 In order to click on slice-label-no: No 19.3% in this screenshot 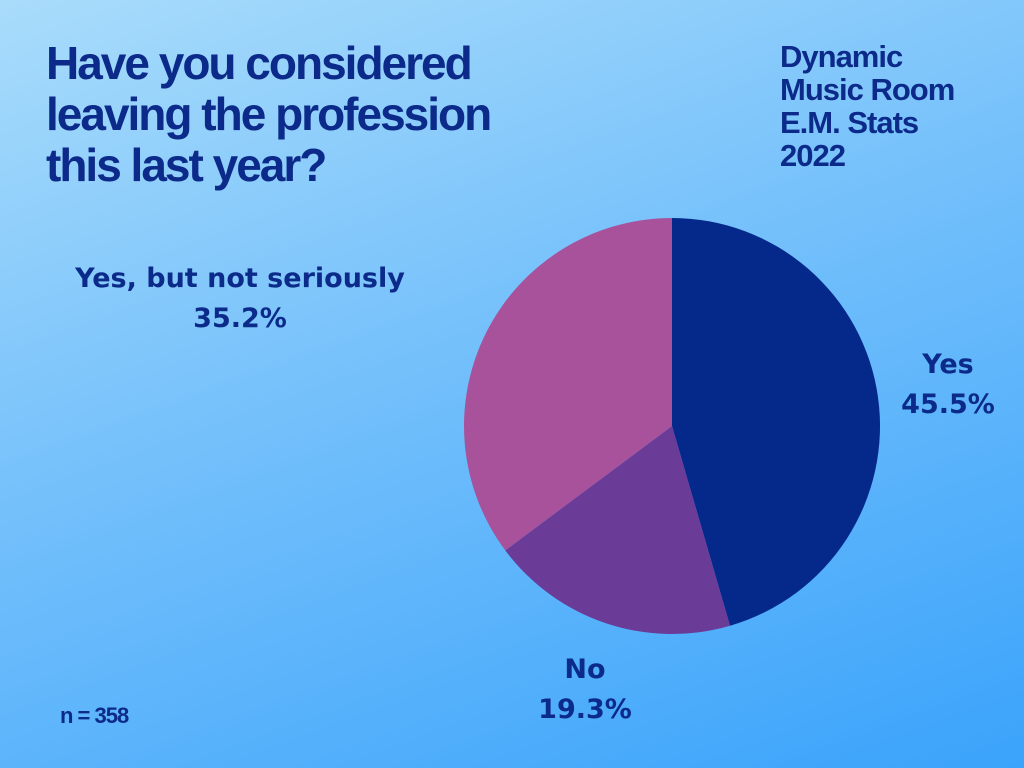, I will do `click(585, 690)`.